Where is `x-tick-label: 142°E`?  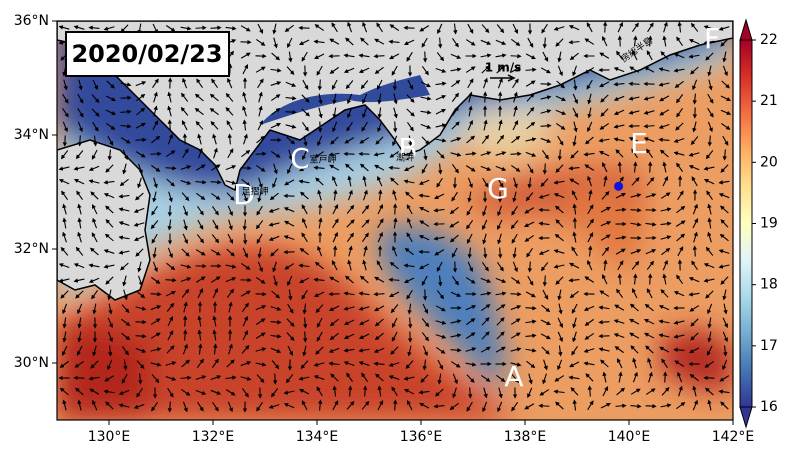
x-tick-label: 142°E is located at coordinates (733, 437).